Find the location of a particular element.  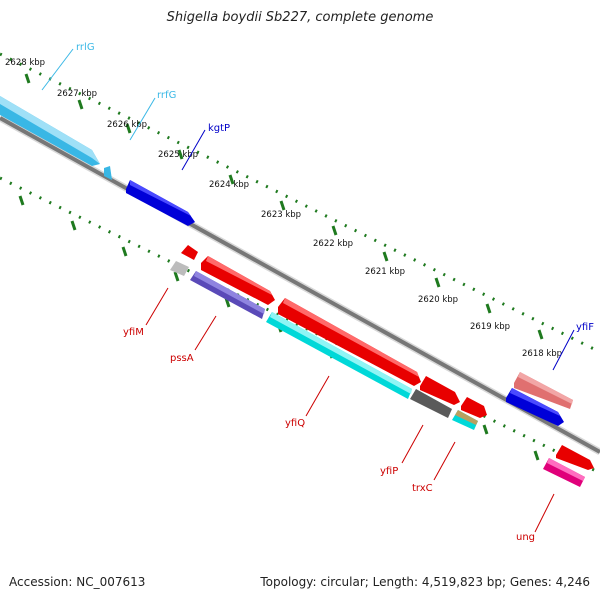

gene-label-rrlG: rrlG is located at coordinates (85, 47).